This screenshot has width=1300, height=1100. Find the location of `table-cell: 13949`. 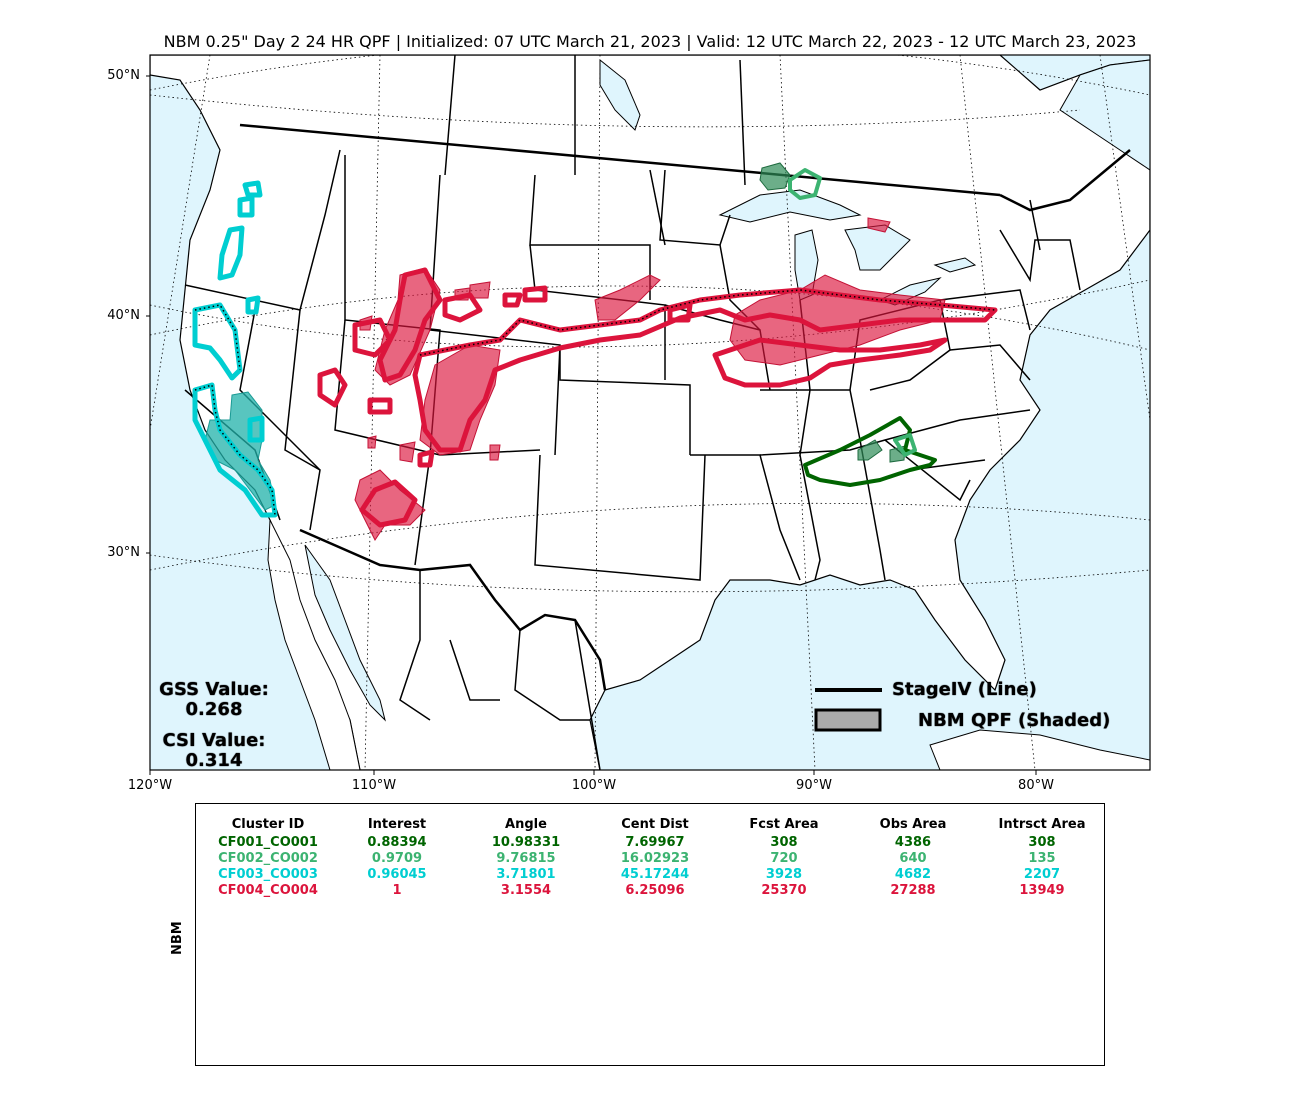

table-cell: 13949 is located at coordinates (1042, 890).